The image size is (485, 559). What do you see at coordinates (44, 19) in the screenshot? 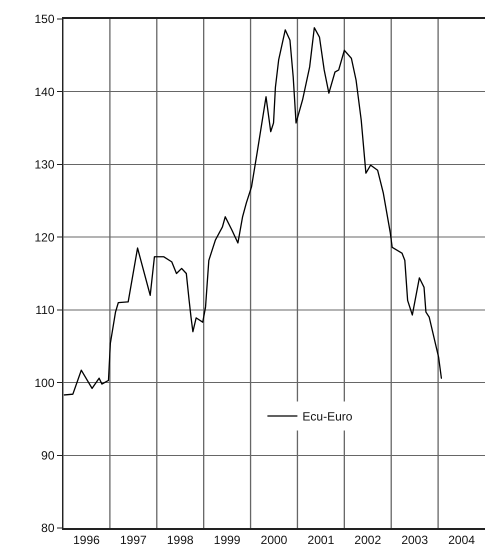
I see `y-tick-label: 150` at bounding box center [44, 19].